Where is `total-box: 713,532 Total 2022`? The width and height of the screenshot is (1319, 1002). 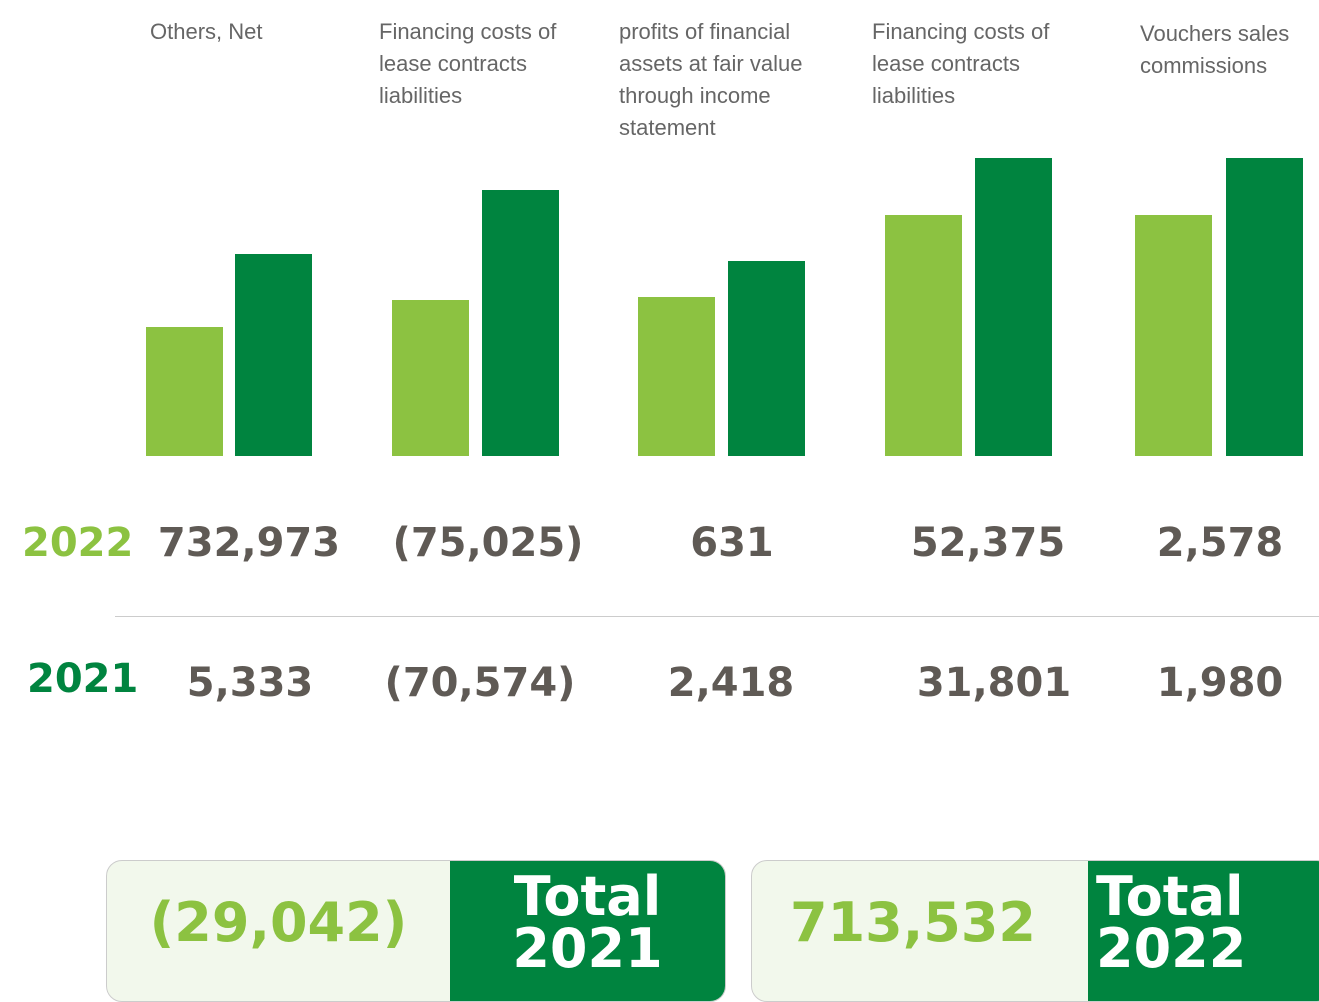 total-box: 713,532 Total 2022 is located at coordinates (1035, 931).